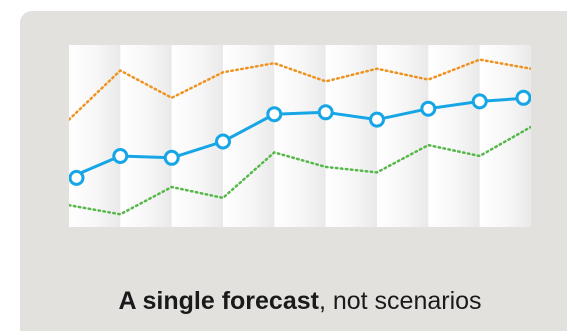  I want to click on caption-bold: A single forecast, so click(218, 301).